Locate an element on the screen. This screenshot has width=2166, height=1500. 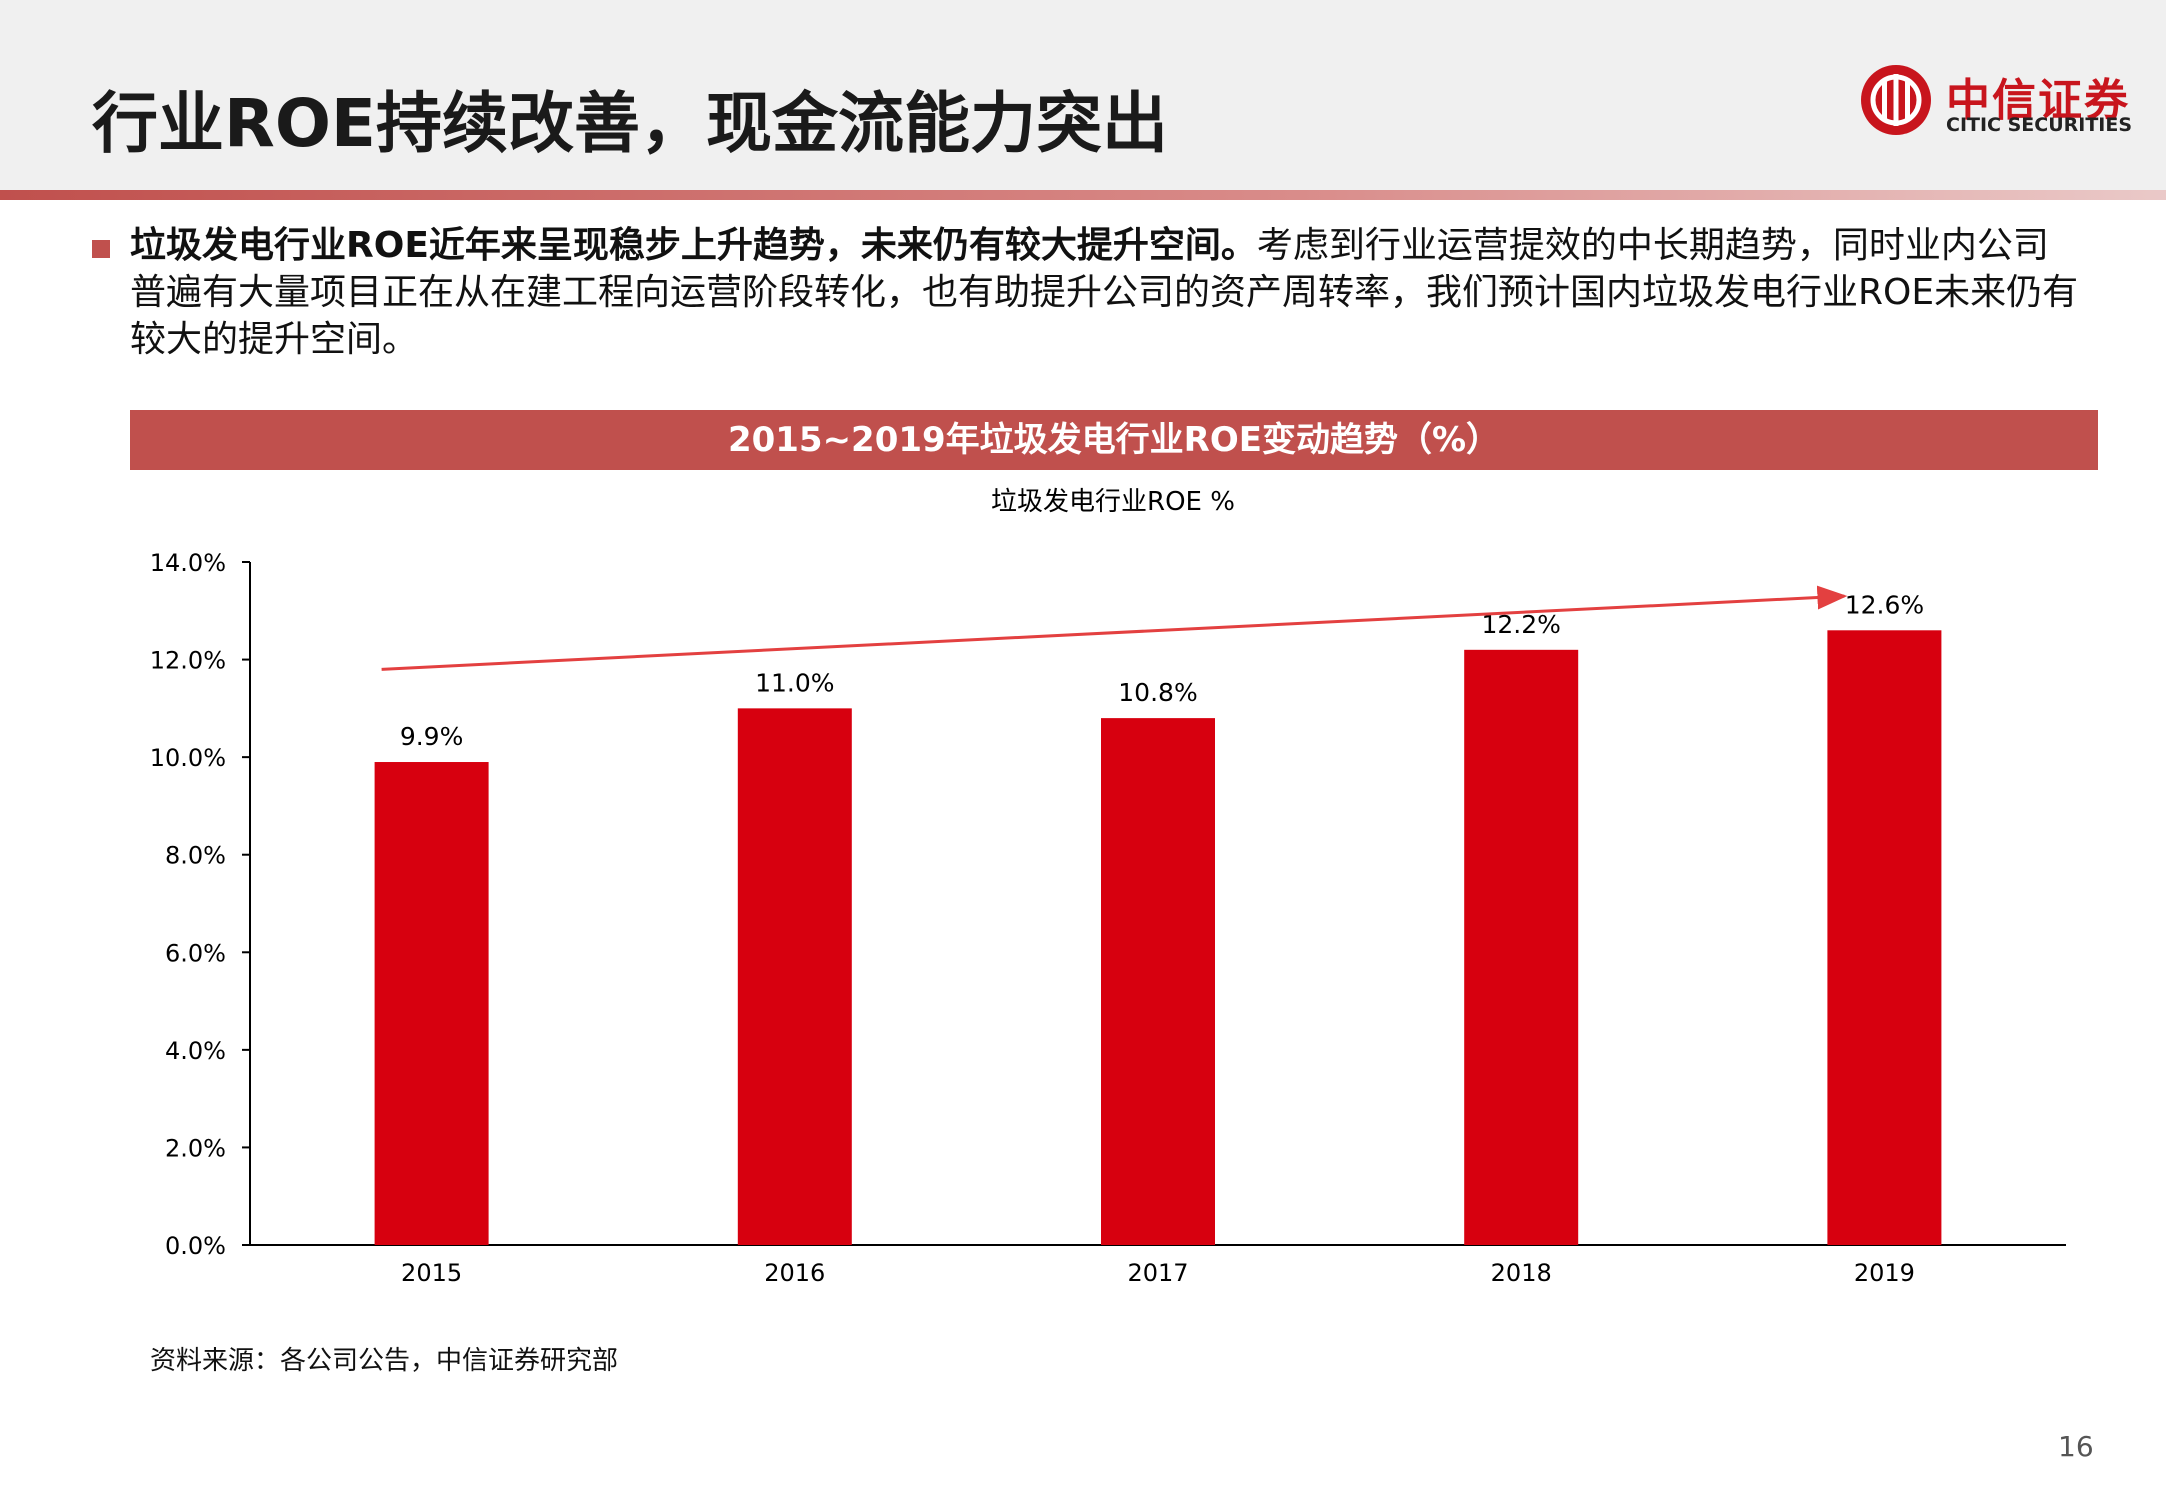
chart-title: 垃圾发电行业ROE % is located at coordinates (1113, 502).